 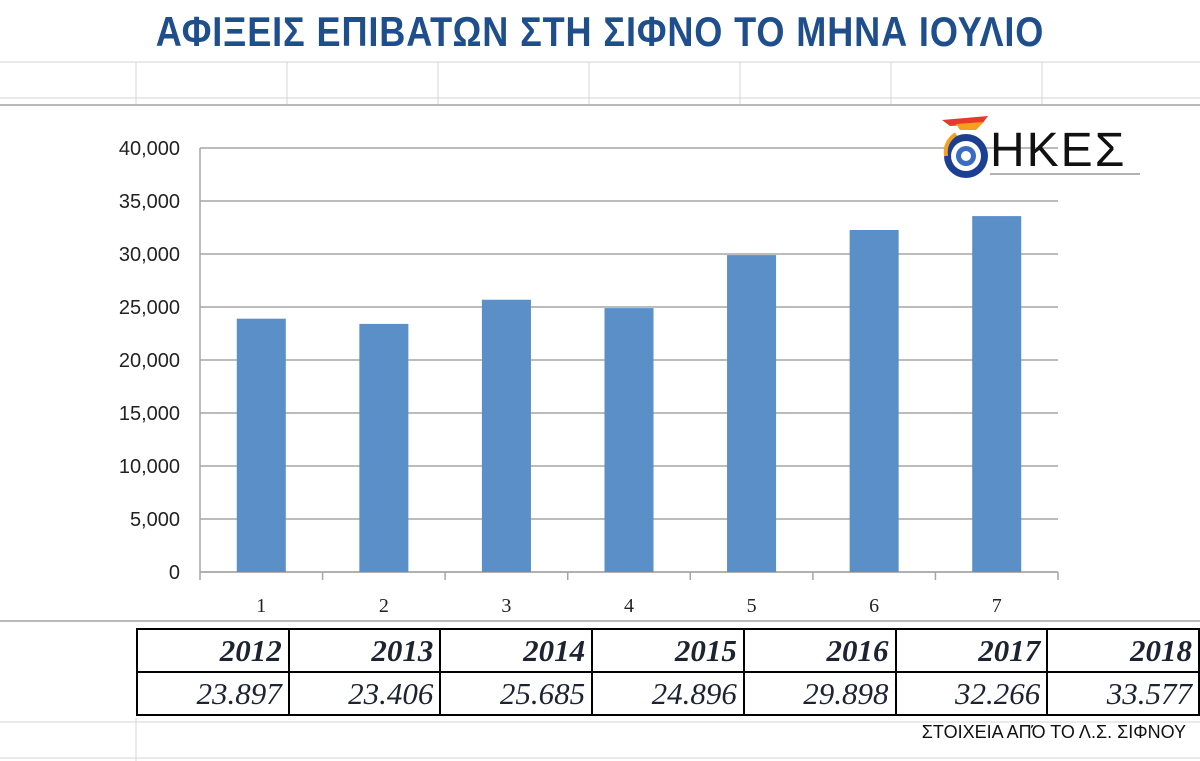 I want to click on logo-text: ΗΚΕΣ, so click(x=1058, y=150).